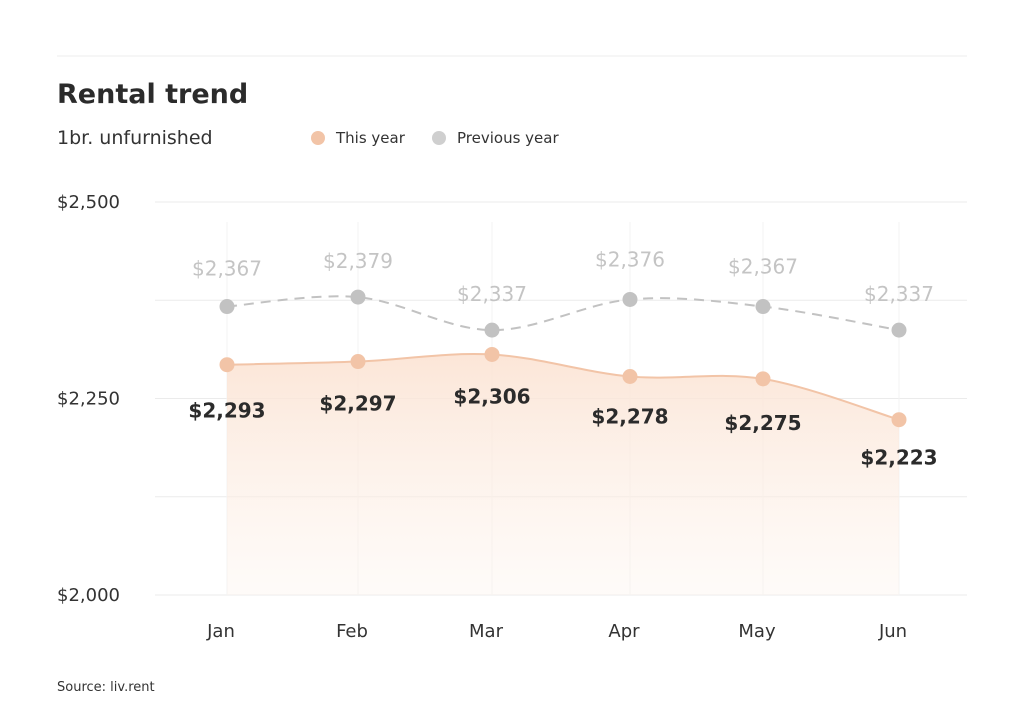 Image resolution: width=1024 pixels, height=717 pixels. Describe the element at coordinates (757, 631) in the screenshot. I see `x-tick-label: May` at that location.